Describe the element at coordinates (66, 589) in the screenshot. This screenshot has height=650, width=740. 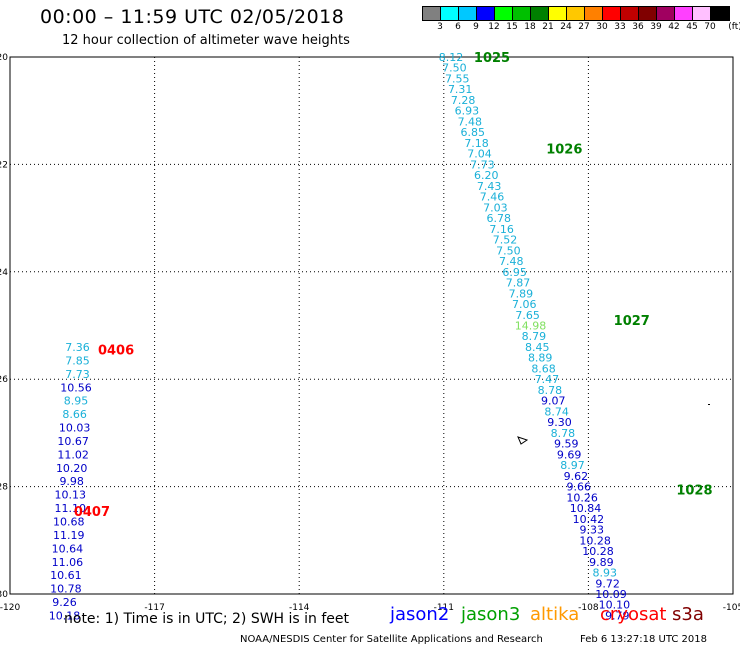
I see `wave-height-value: 10.78` at that location.